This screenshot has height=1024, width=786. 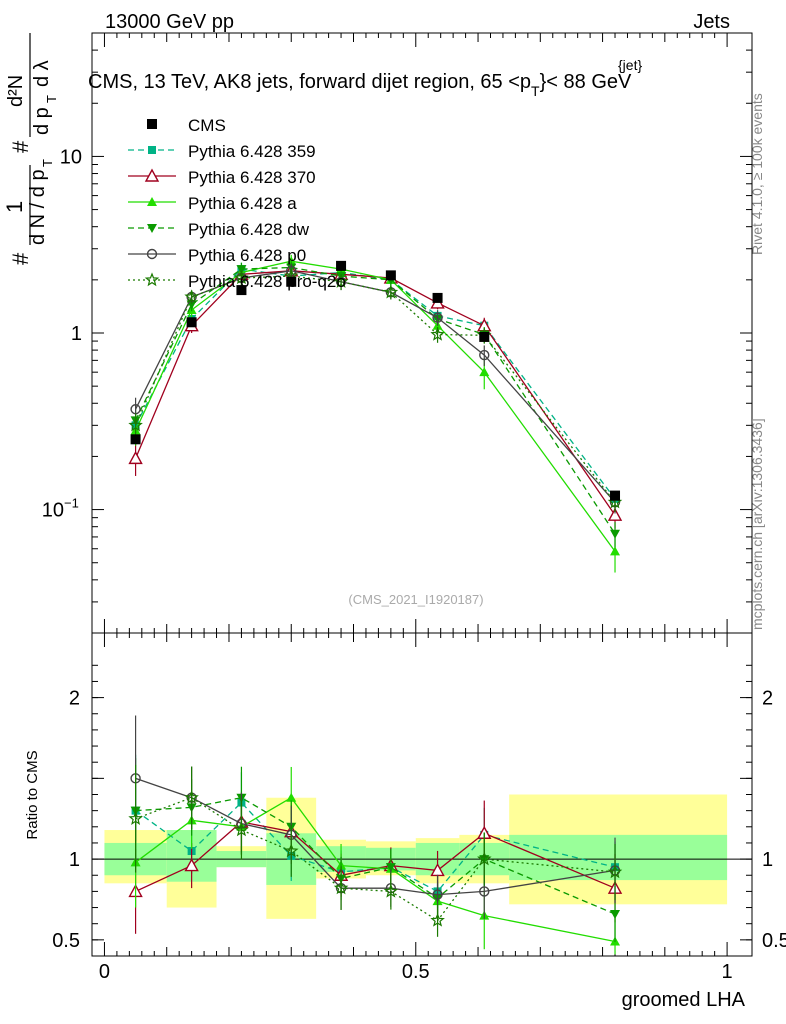 What do you see at coordinates (20, 258) in the screenshot?
I see `ylabel-hash1: #` at bounding box center [20, 258].